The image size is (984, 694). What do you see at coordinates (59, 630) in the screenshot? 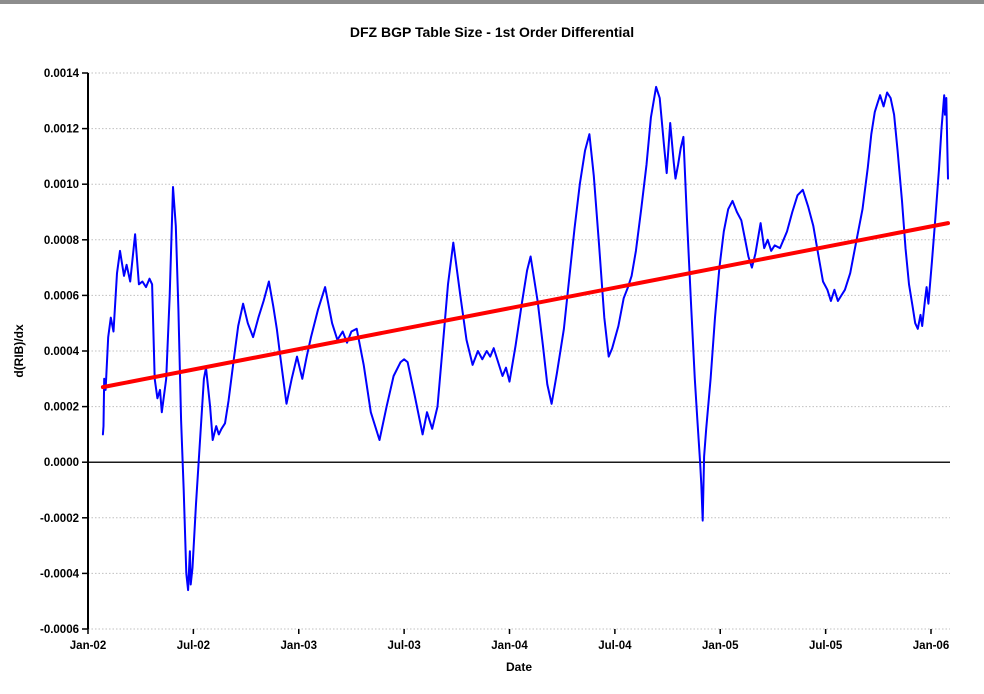
I see `y-tick-label: -0.0006` at bounding box center [59, 630].